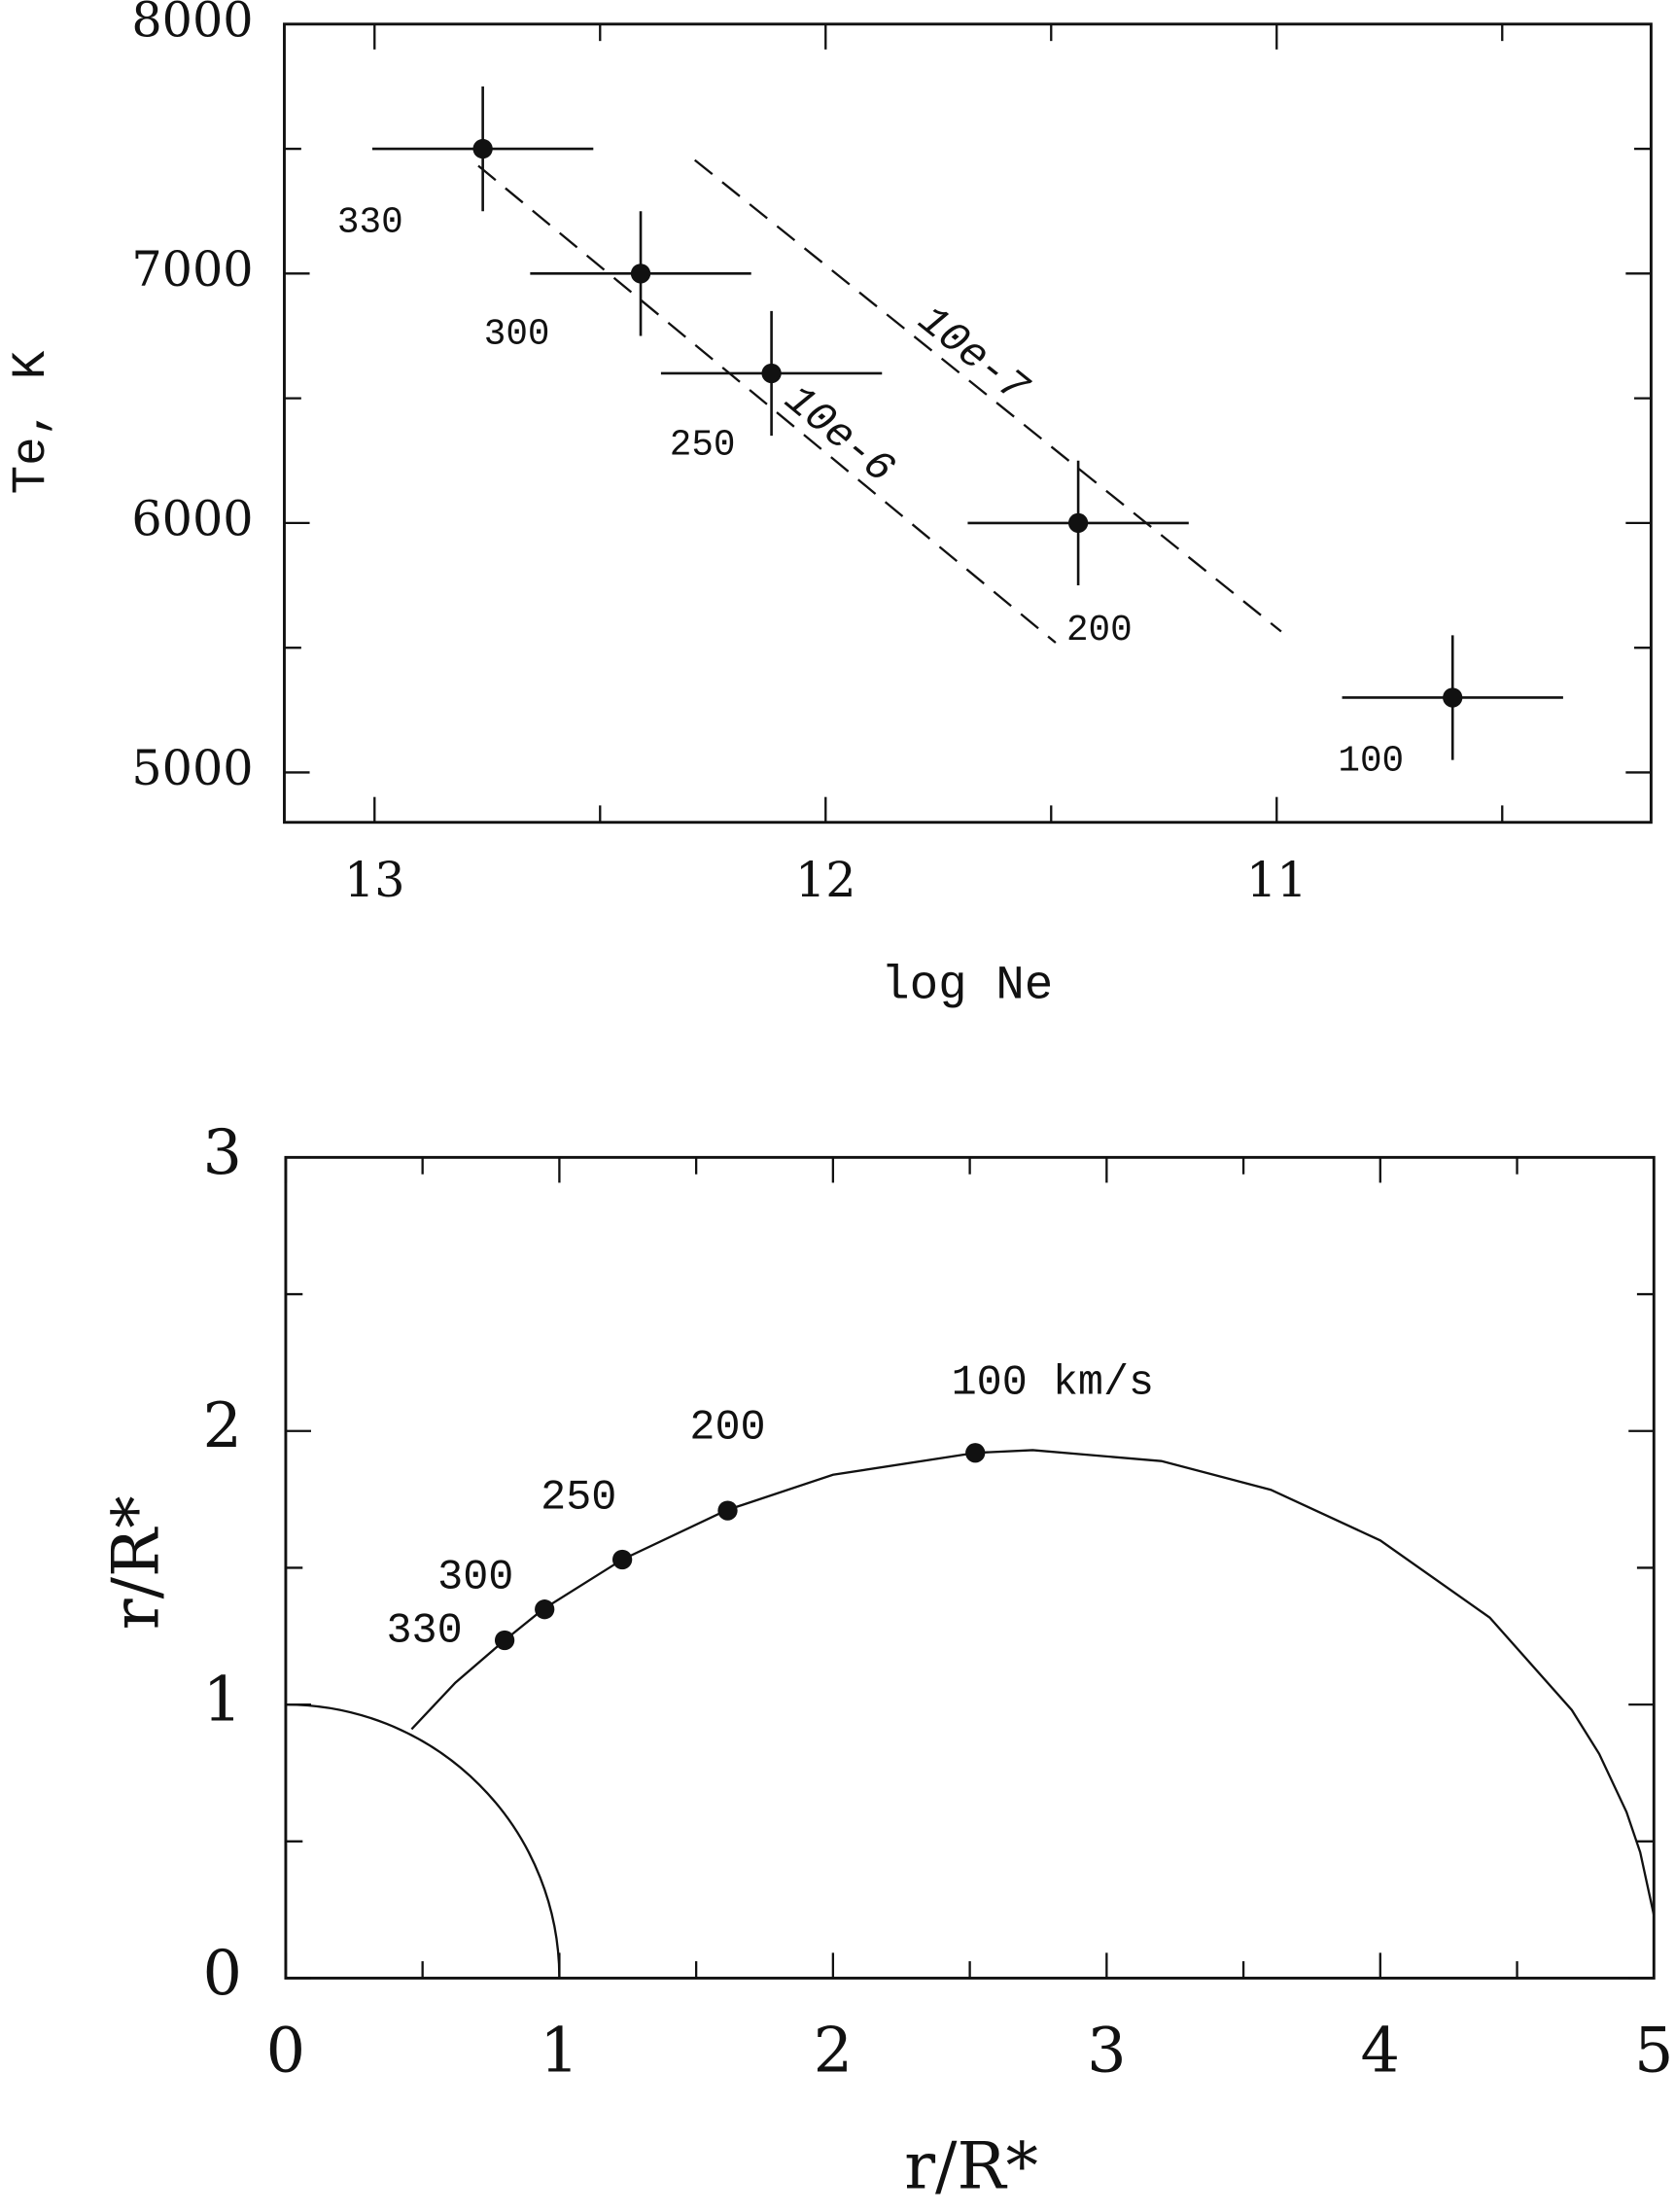 The image size is (1675, 2212). What do you see at coordinates (286, 2052) in the screenshot?
I see `x-tick-label: 0` at bounding box center [286, 2052].